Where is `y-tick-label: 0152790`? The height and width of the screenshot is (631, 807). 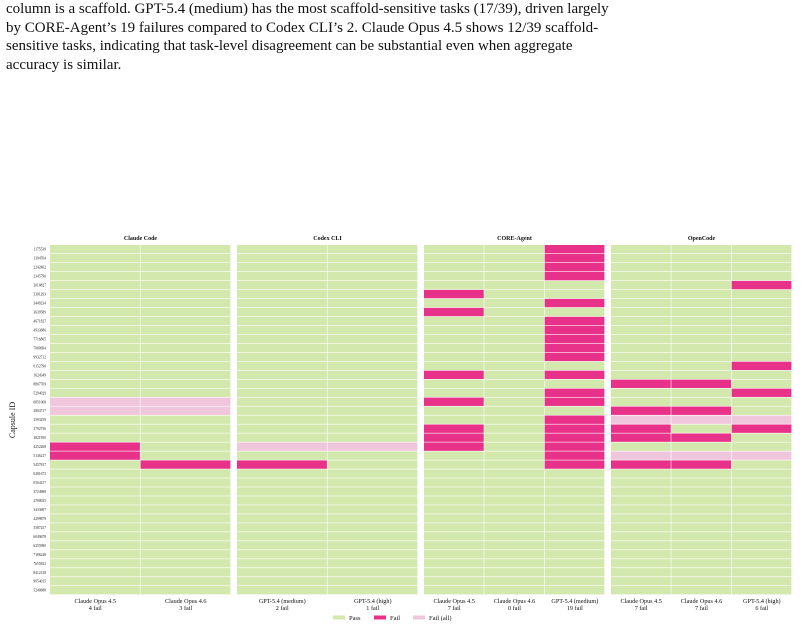
y-tick-label: 0152790 is located at coordinates (39, 366).